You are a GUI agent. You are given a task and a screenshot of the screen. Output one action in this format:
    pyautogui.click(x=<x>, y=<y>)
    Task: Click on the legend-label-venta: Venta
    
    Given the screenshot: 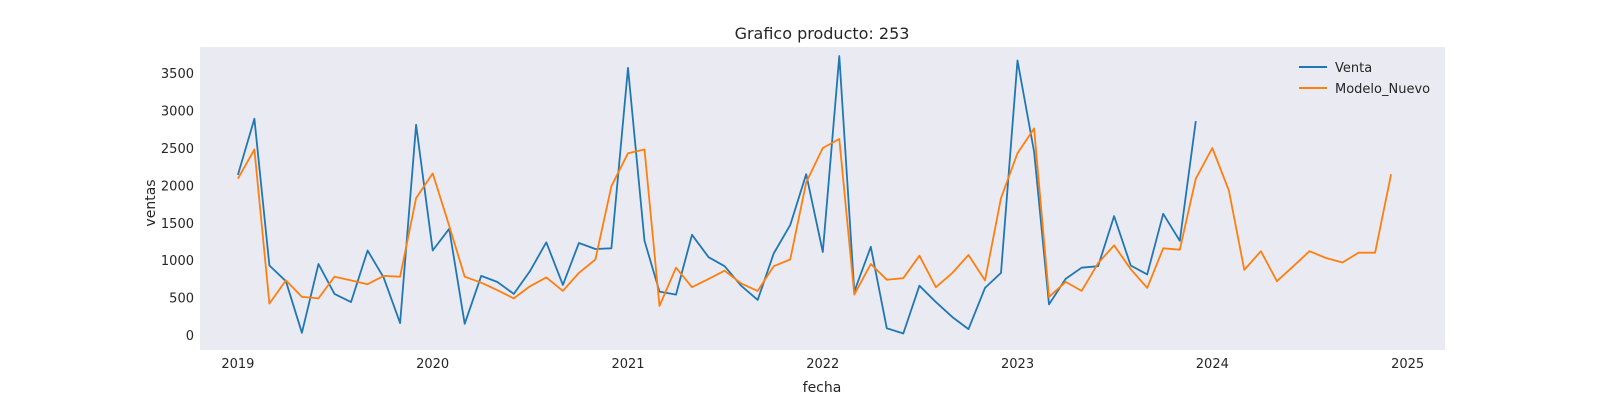 What is the action you would take?
    pyautogui.click(x=1353, y=68)
    